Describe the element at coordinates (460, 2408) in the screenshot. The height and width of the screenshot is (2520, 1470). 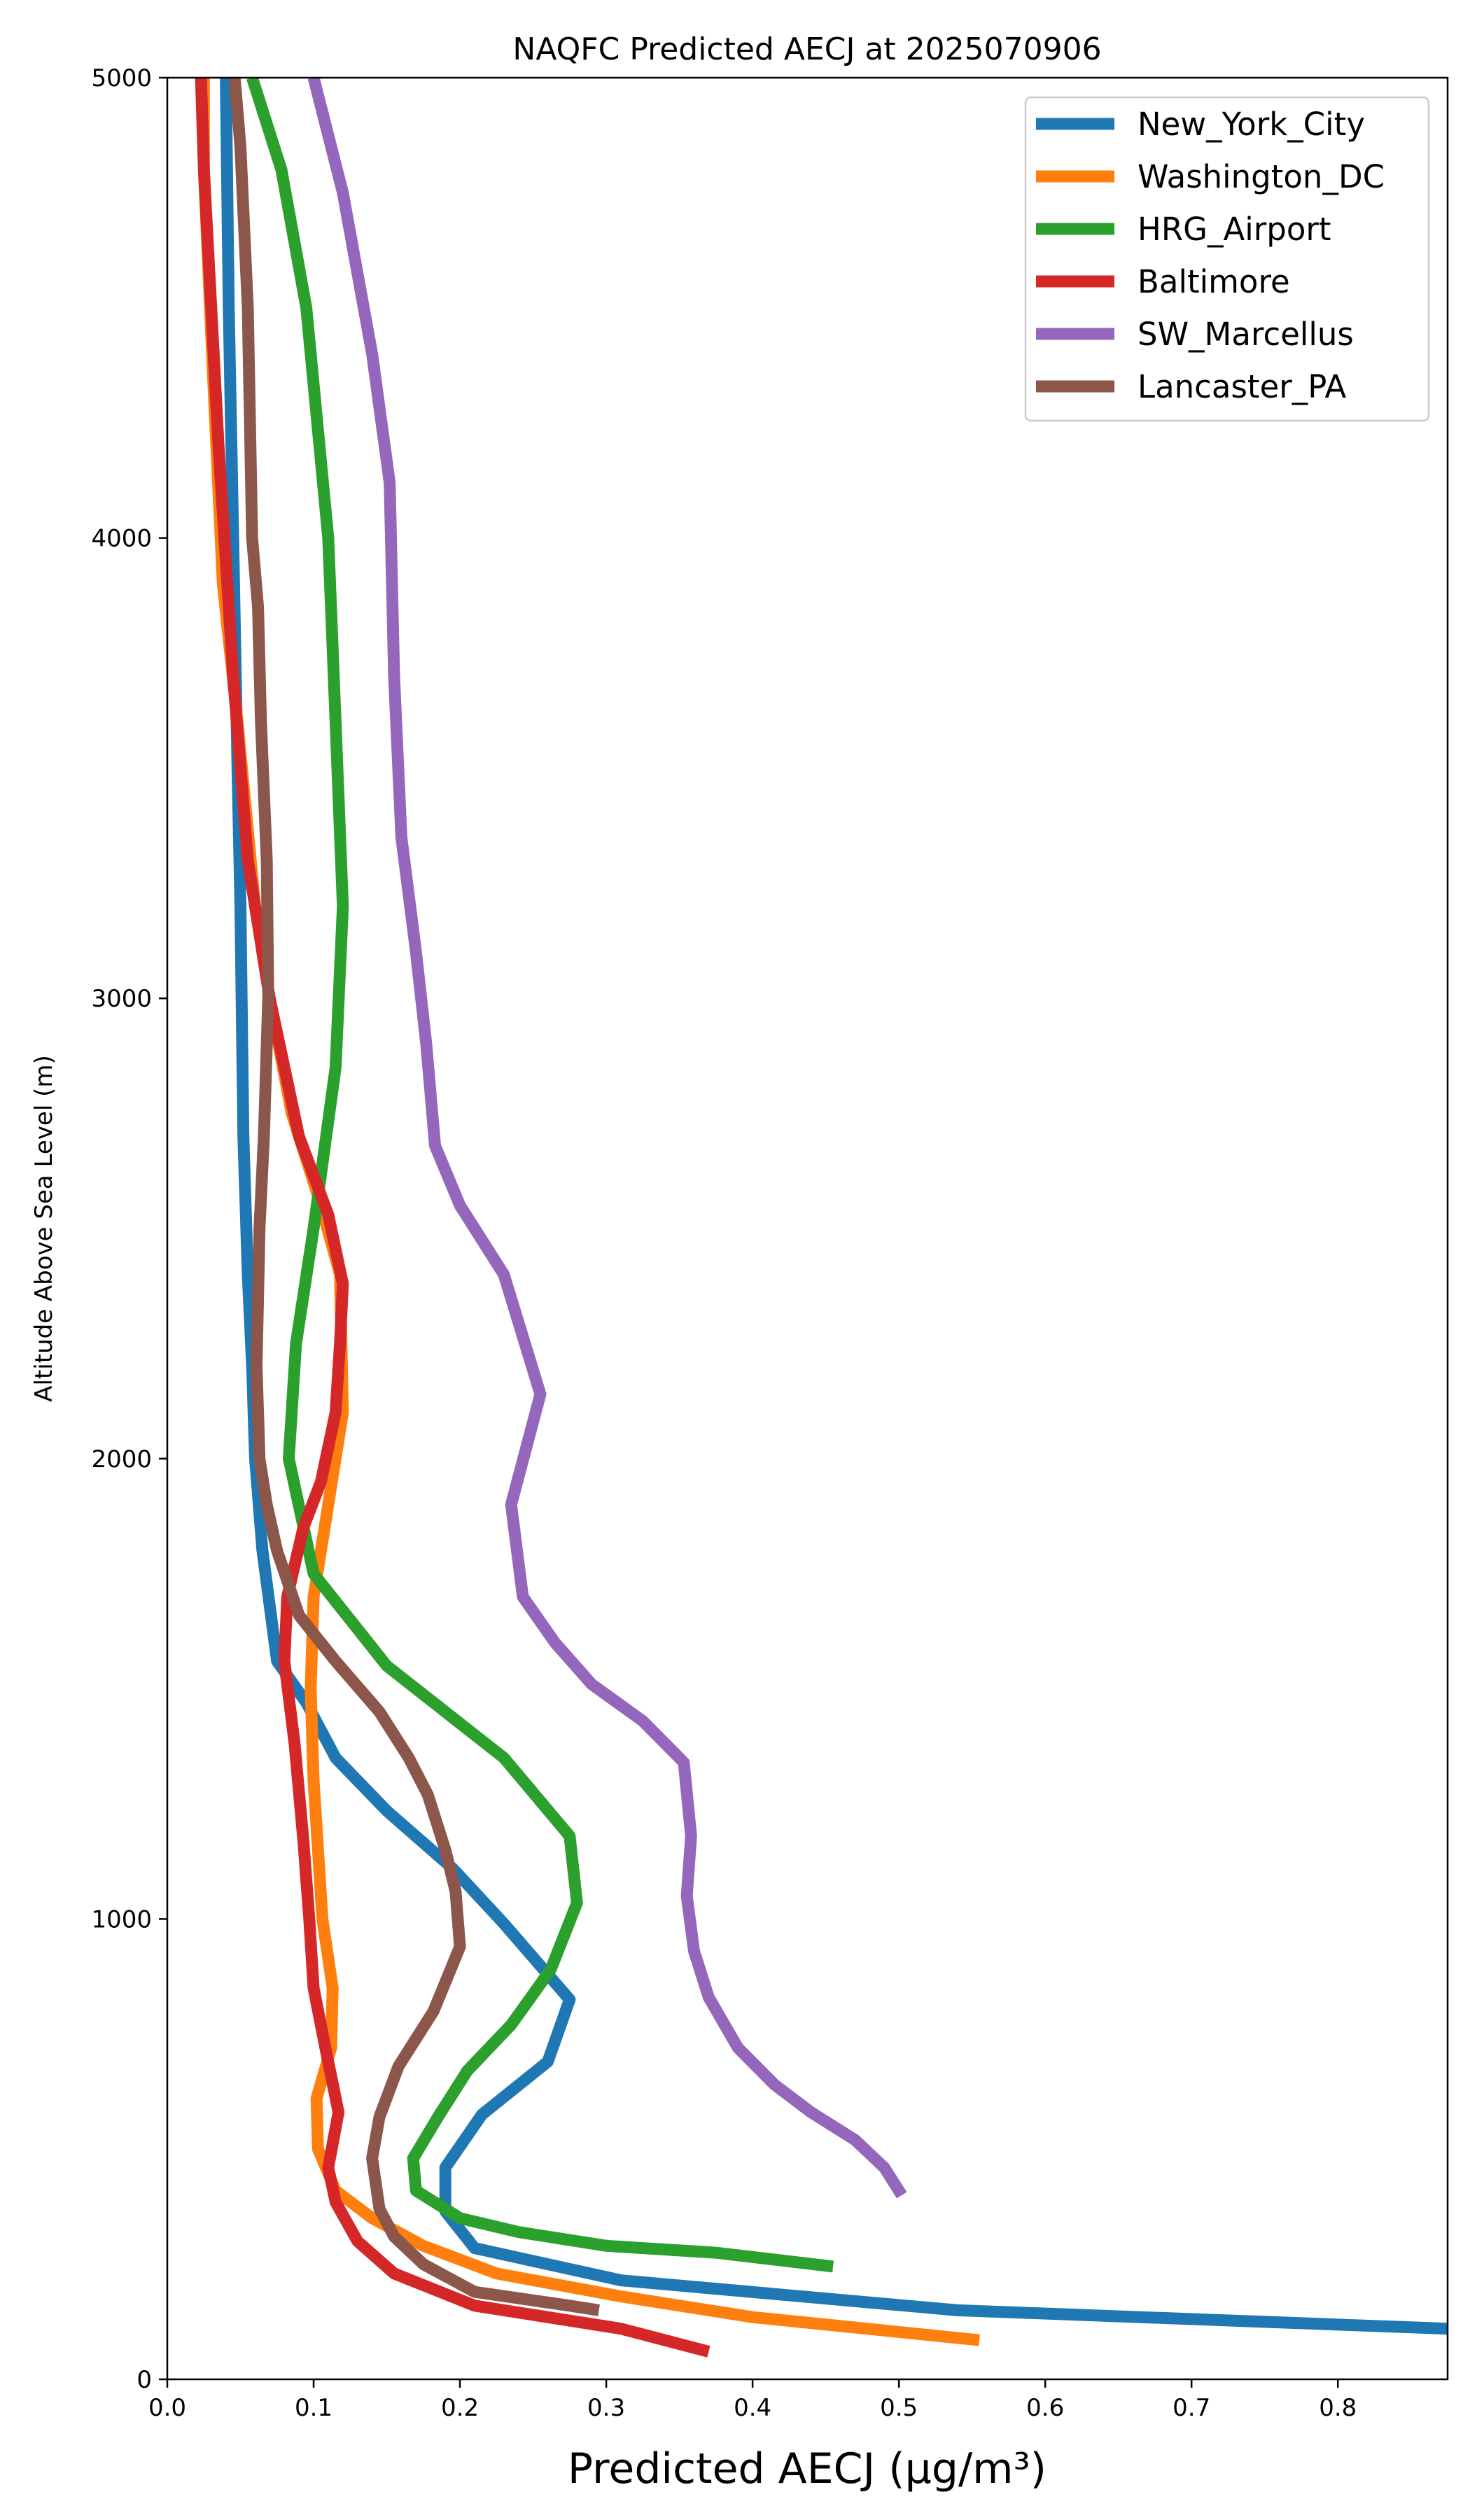
I see `x-tick-label: 0.2` at that location.